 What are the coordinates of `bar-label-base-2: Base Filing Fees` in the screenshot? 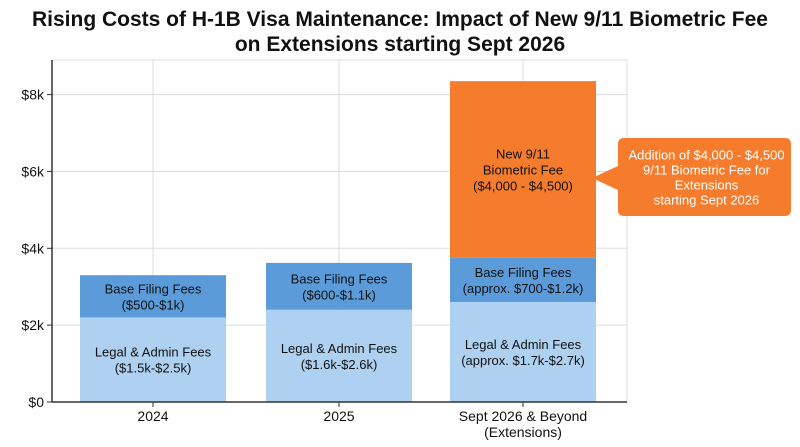 It's located at (523, 272).